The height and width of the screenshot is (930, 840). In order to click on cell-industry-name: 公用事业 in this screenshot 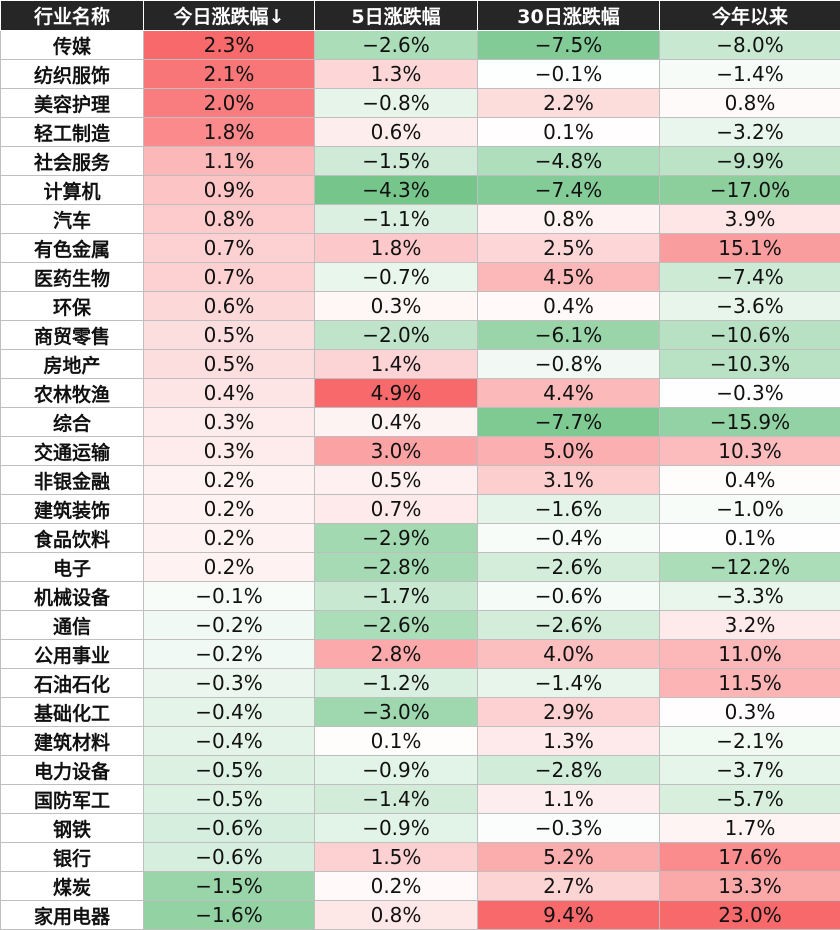, I will do `click(72, 654)`.